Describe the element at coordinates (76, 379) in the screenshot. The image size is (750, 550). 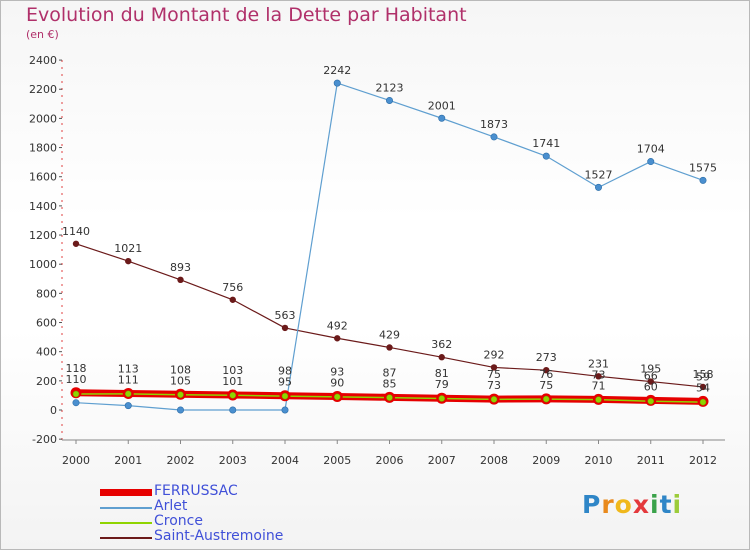
I see `data-label-cronce: 110` at that location.